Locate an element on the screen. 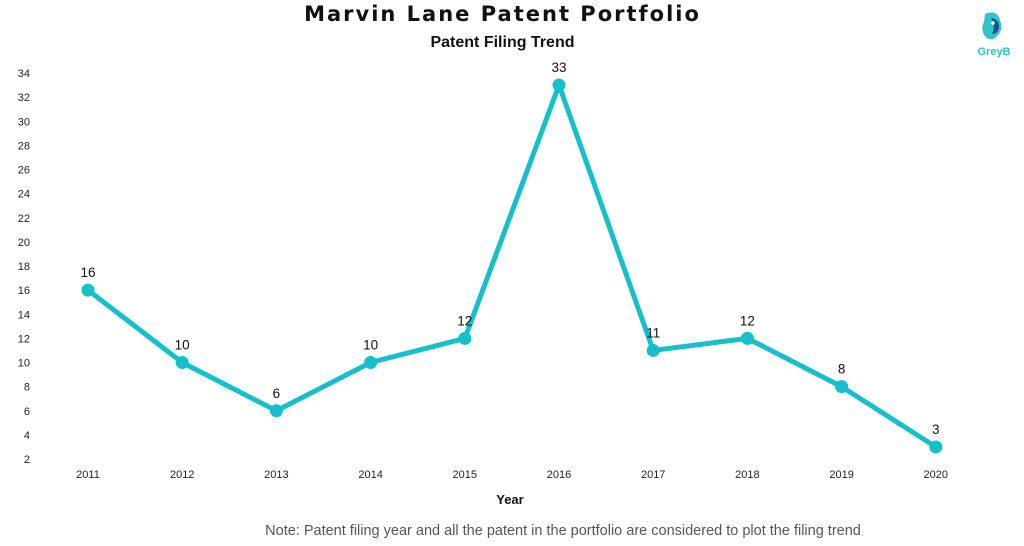 This screenshot has height=546, width=1024. y-tick-label: 10 is located at coordinates (24, 364).